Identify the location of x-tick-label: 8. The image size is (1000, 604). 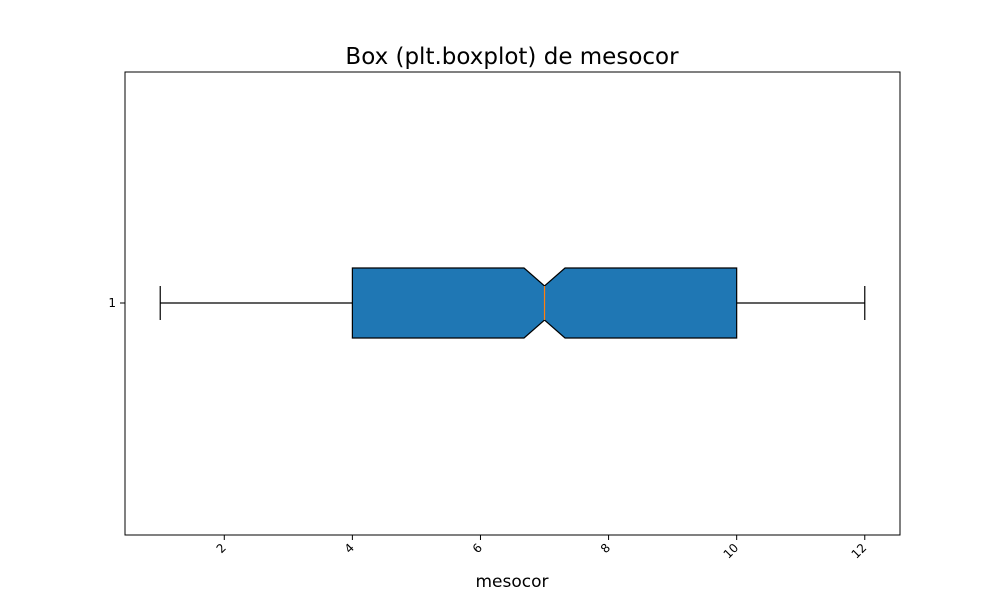
(605, 548).